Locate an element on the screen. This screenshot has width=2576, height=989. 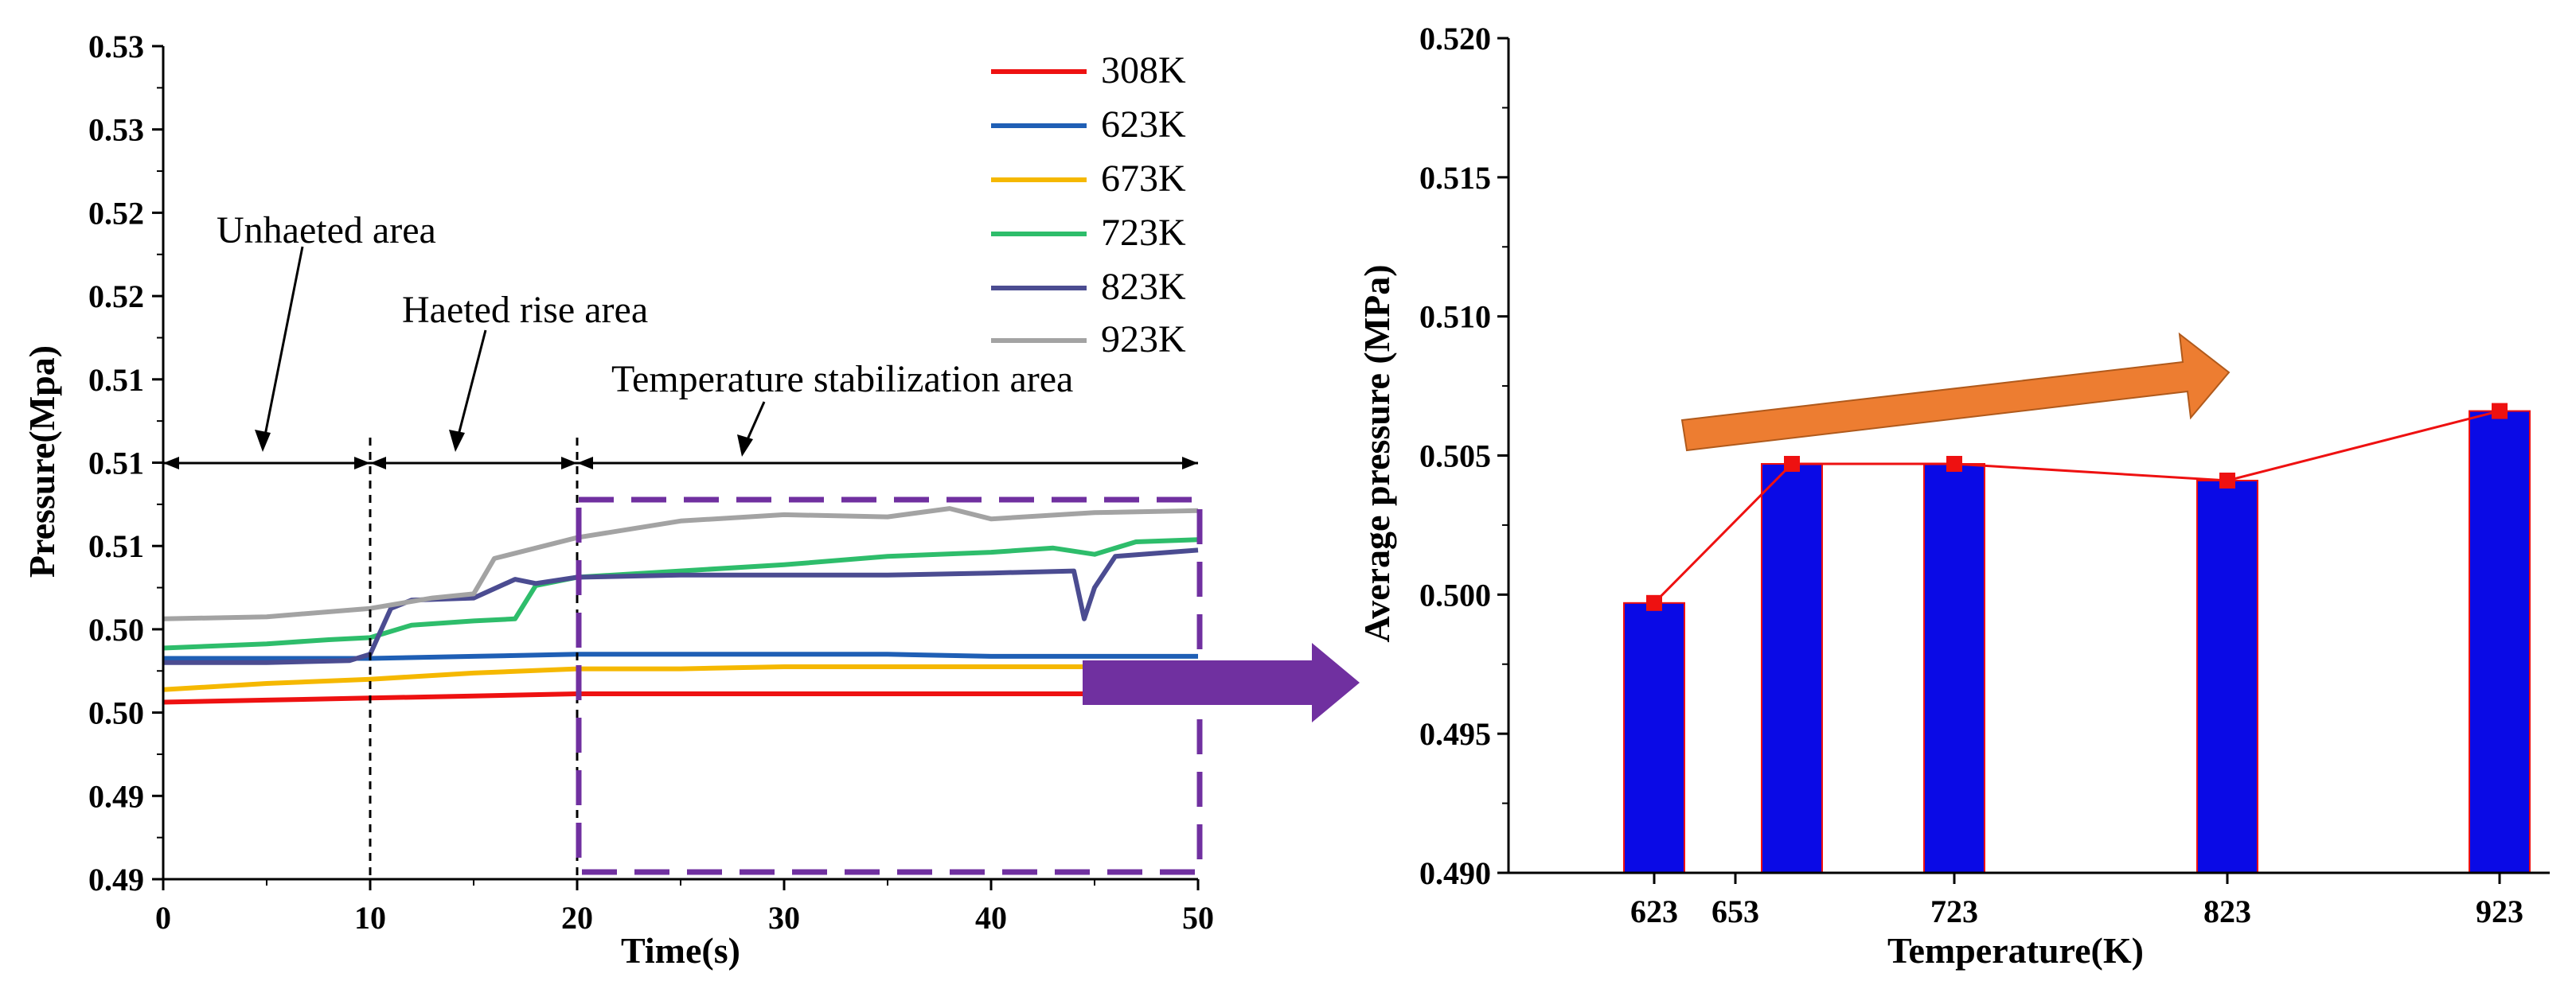
pointer-unheated-head is located at coordinates (263, 441).